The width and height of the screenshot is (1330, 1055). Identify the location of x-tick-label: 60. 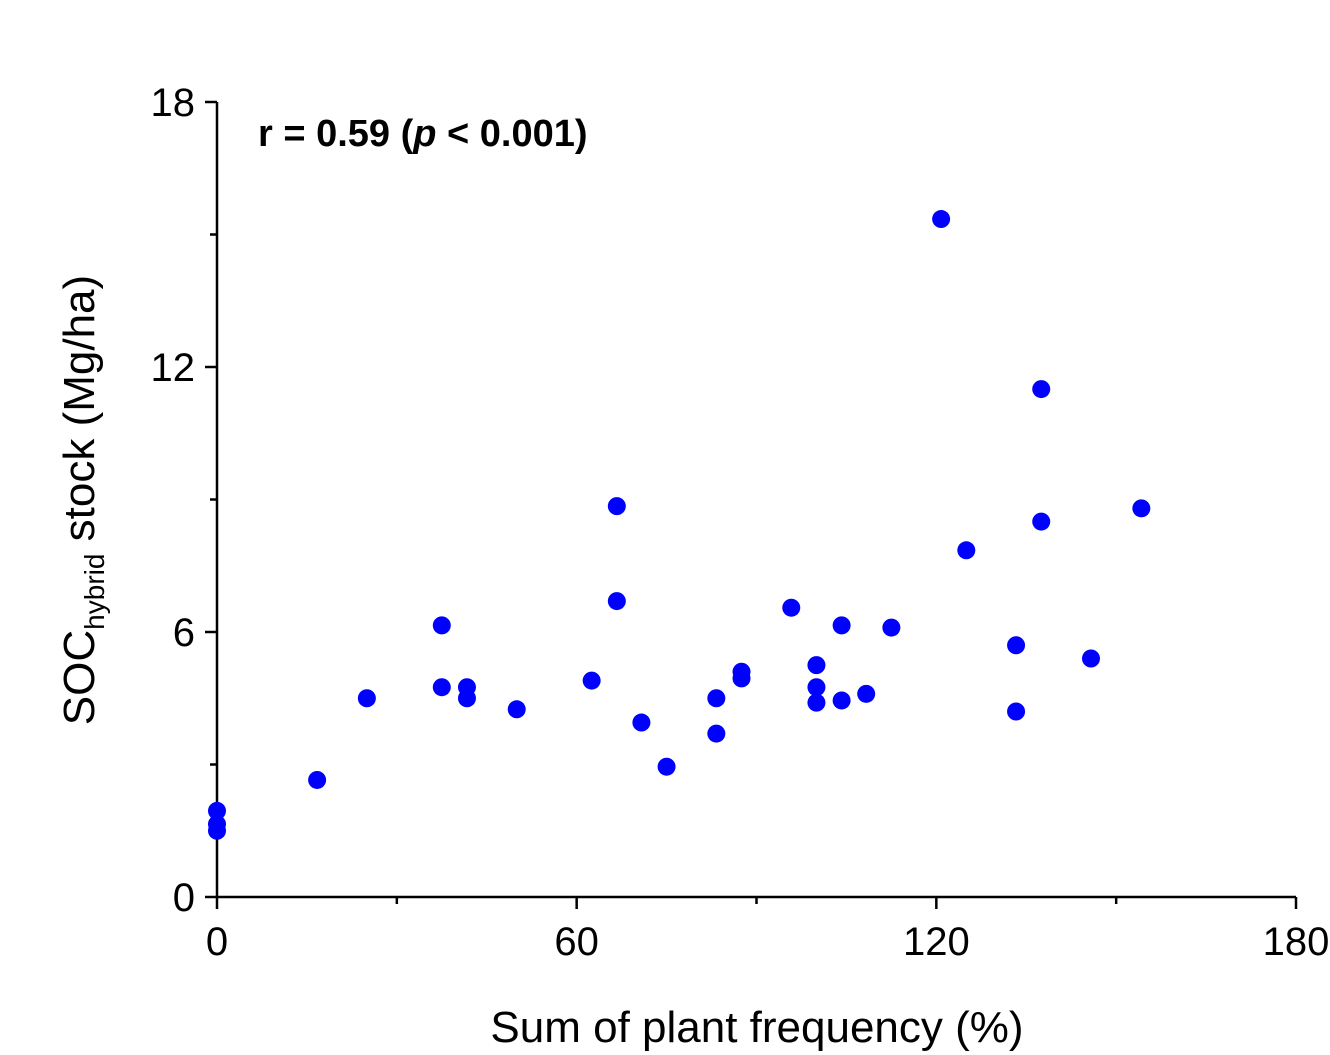
(576, 942).